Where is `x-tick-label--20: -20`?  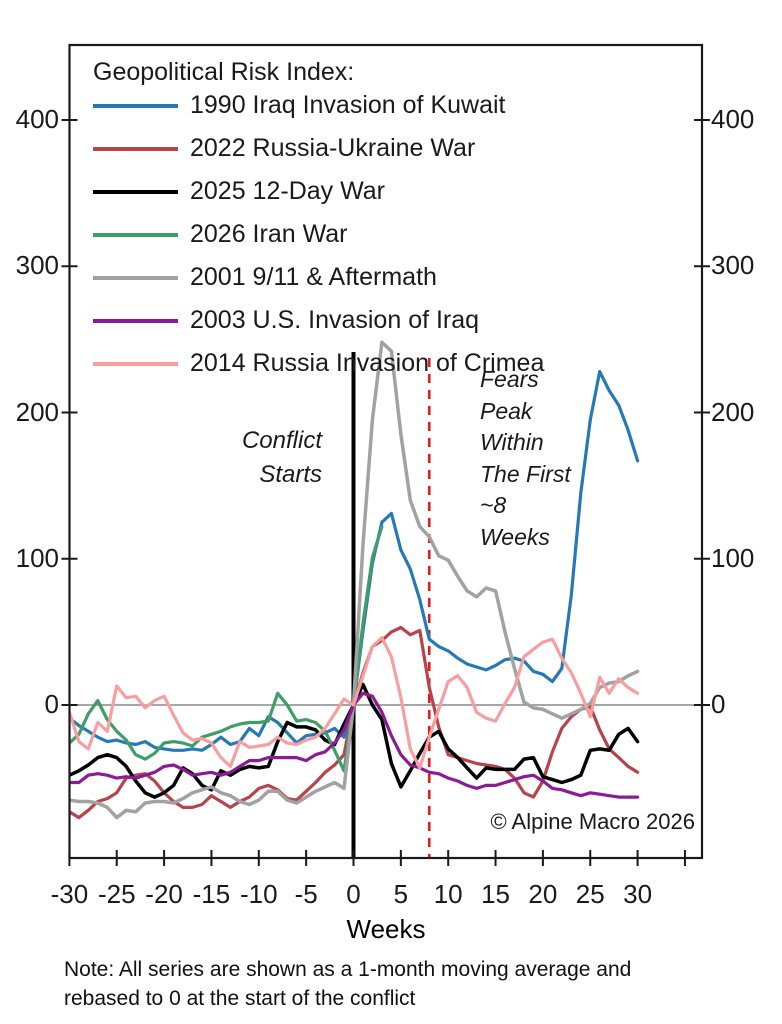 x-tick-label--20: -20 is located at coordinates (164, 894).